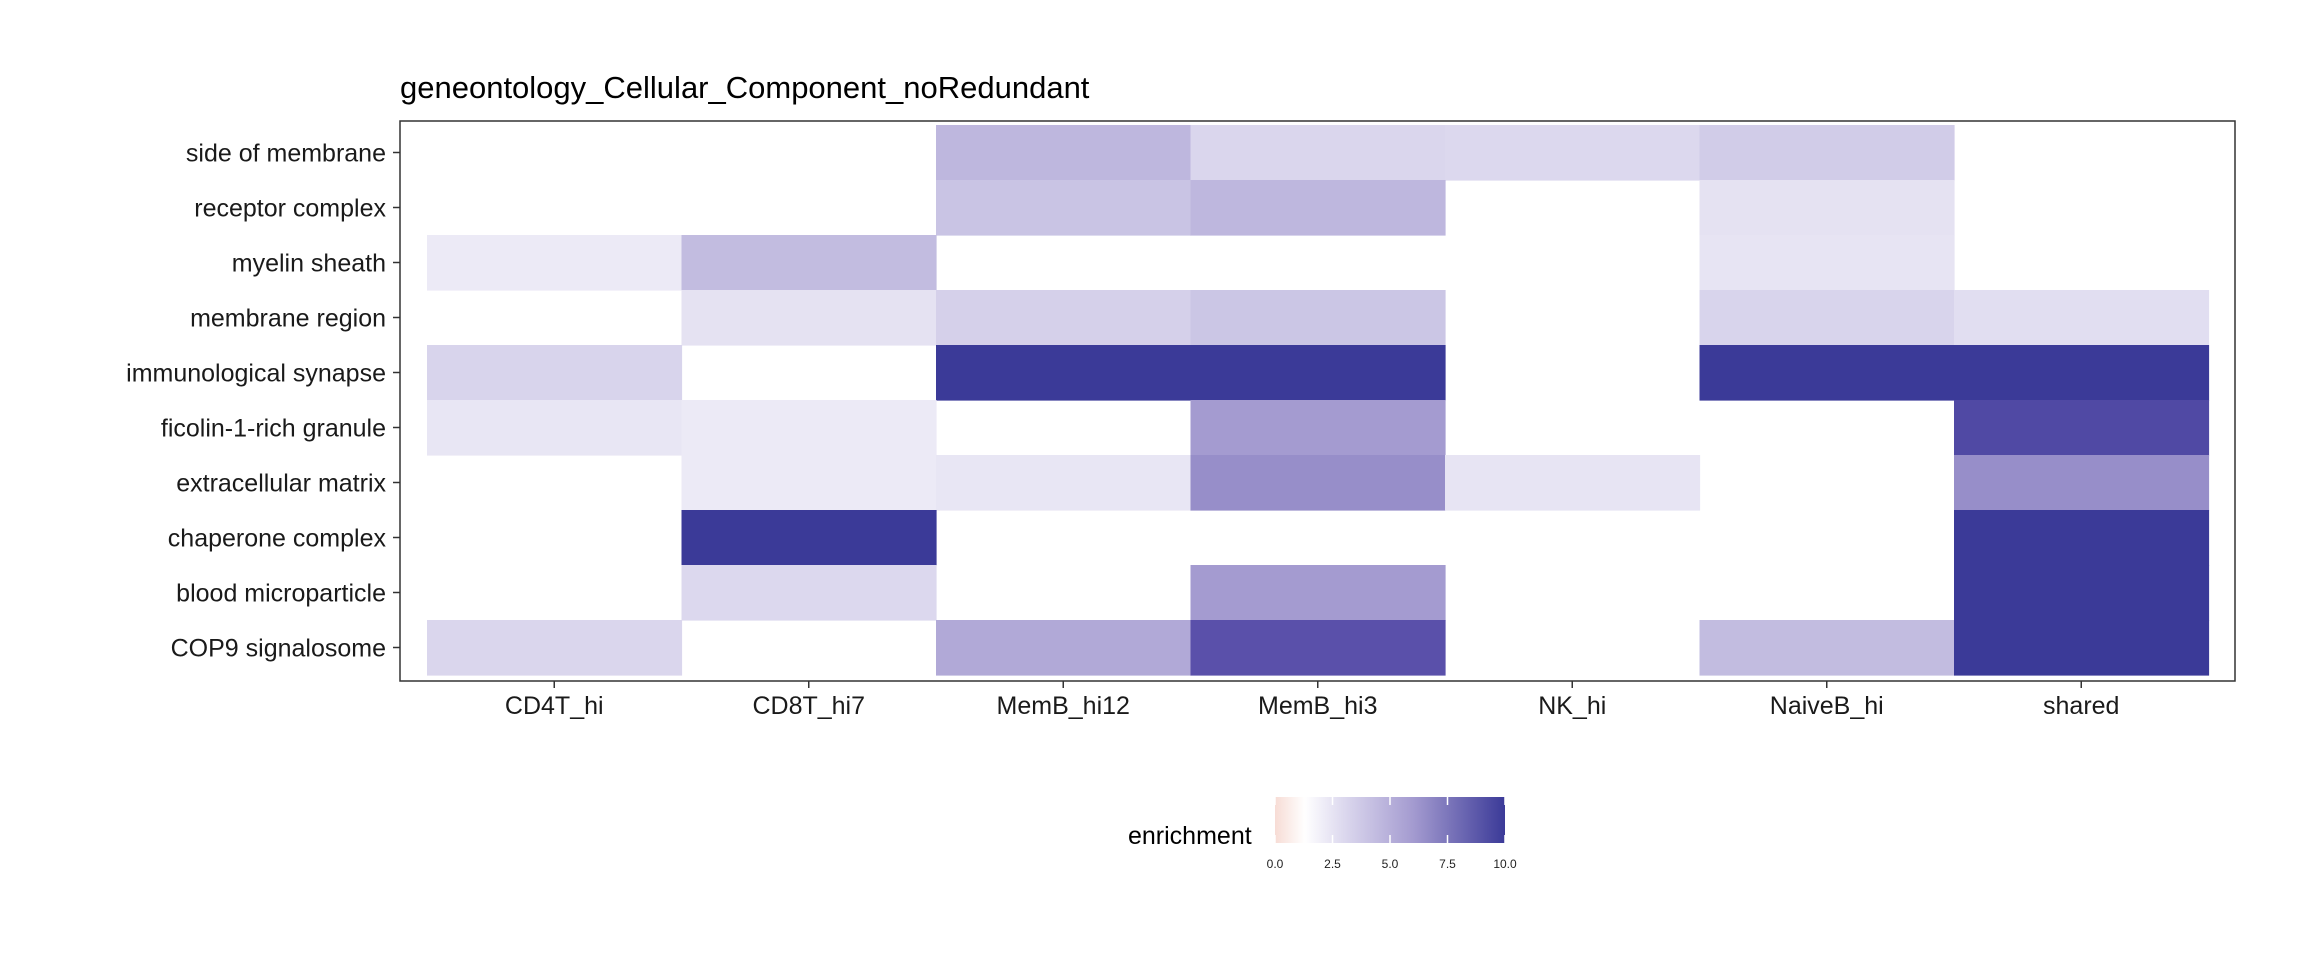 The width and height of the screenshot is (2304, 960). Describe the element at coordinates (1190, 836) in the screenshot. I see `legend-title: enrichment` at that location.